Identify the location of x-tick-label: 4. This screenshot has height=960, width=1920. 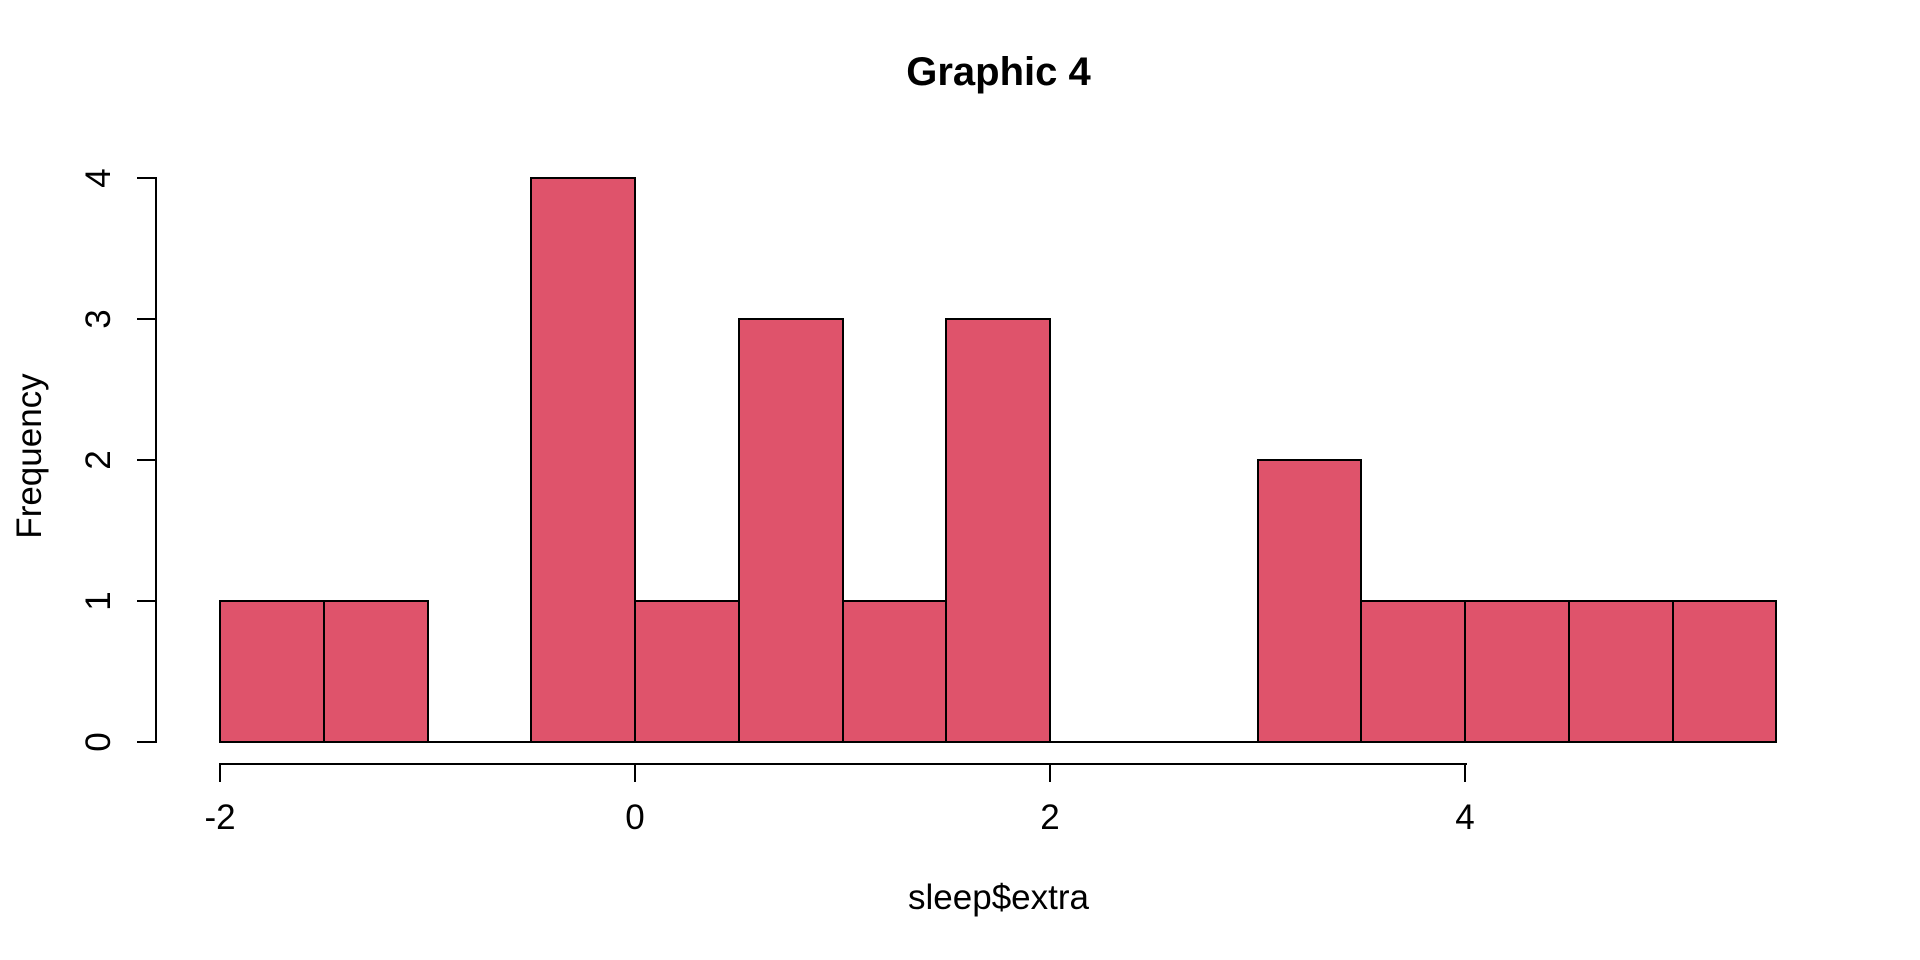
(1465, 817).